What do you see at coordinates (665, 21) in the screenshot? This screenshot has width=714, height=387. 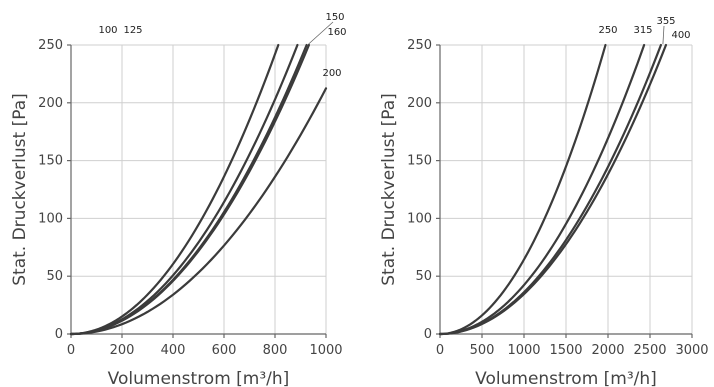 I see `series-label-355: 355` at bounding box center [665, 21].